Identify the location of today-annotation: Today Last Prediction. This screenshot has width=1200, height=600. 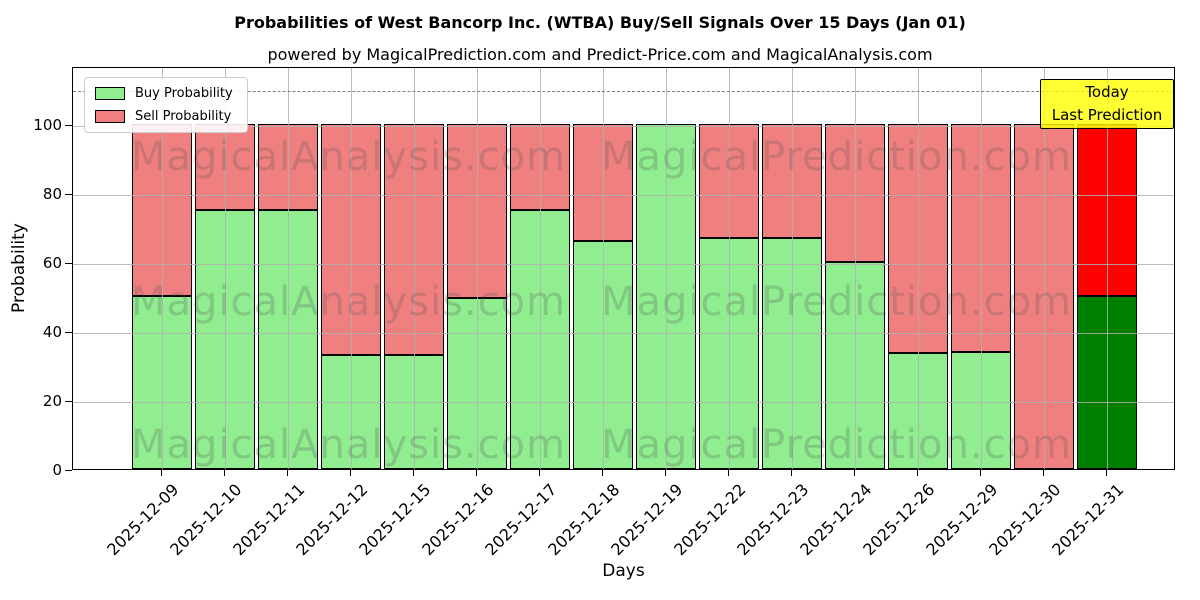
(1107, 104).